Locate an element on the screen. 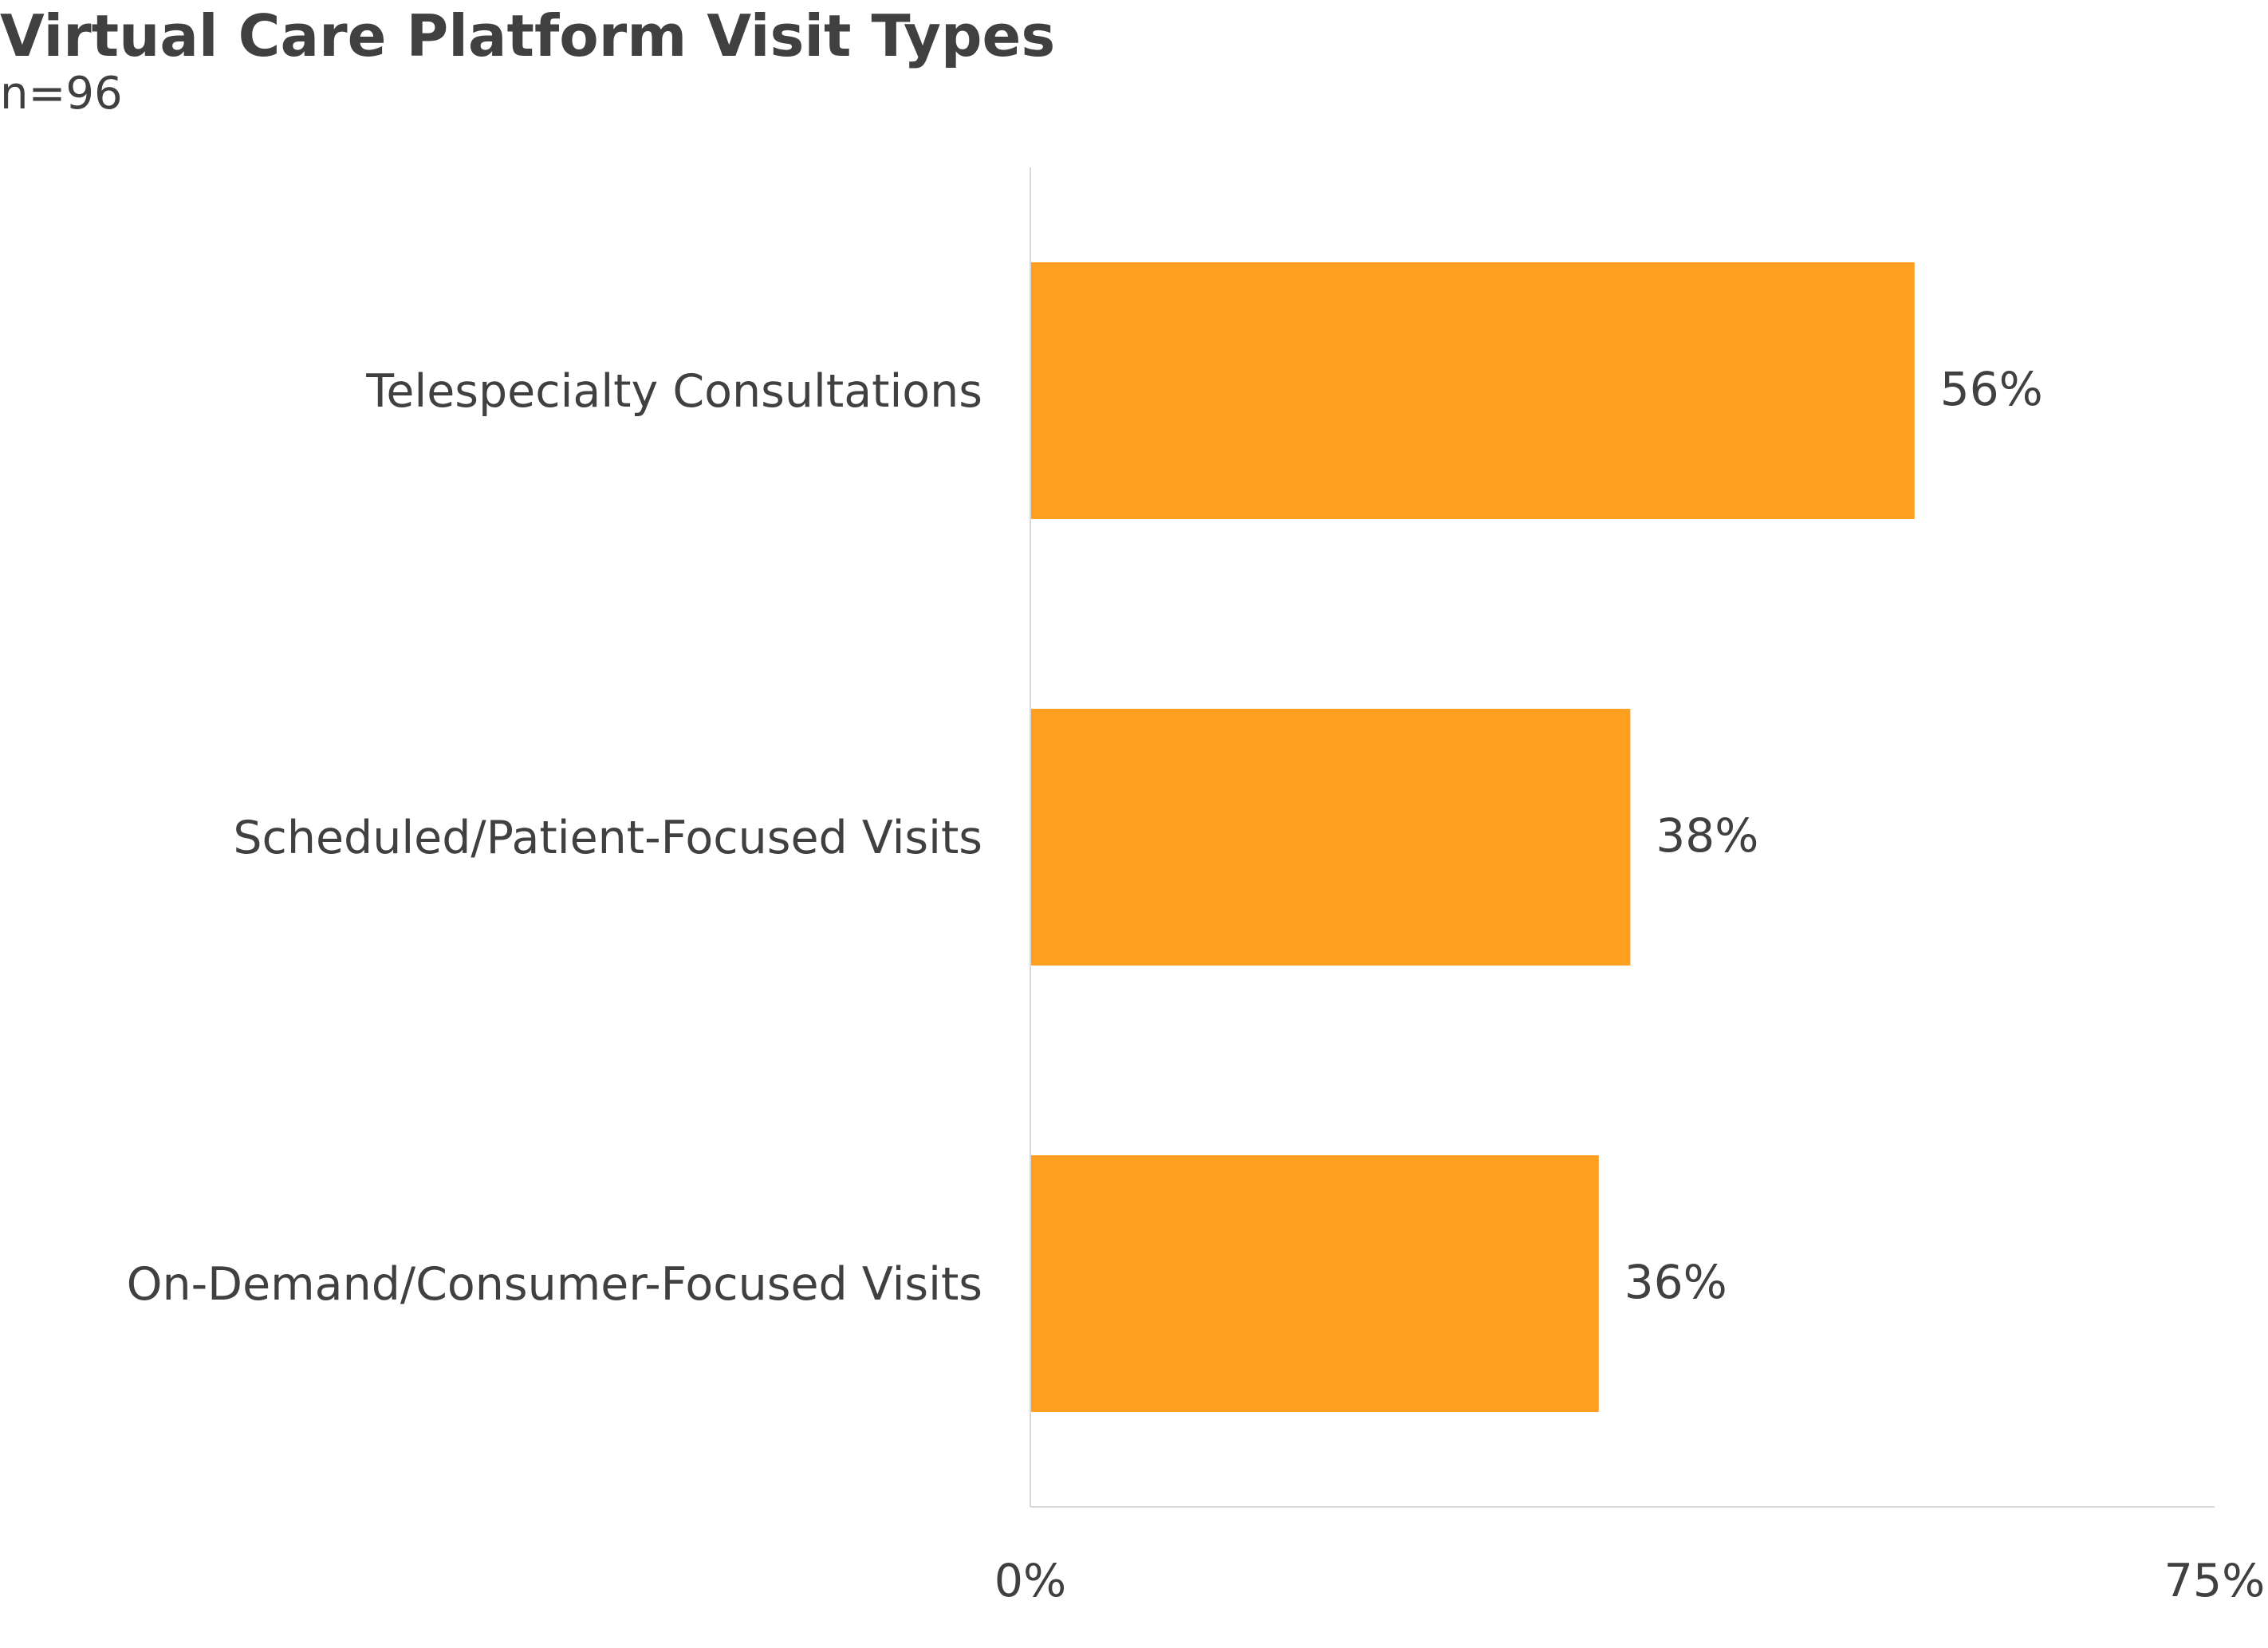 This screenshot has width=2268, height=1648. data-label-telespecialty-consultations: 56% is located at coordinates (1992, 389).